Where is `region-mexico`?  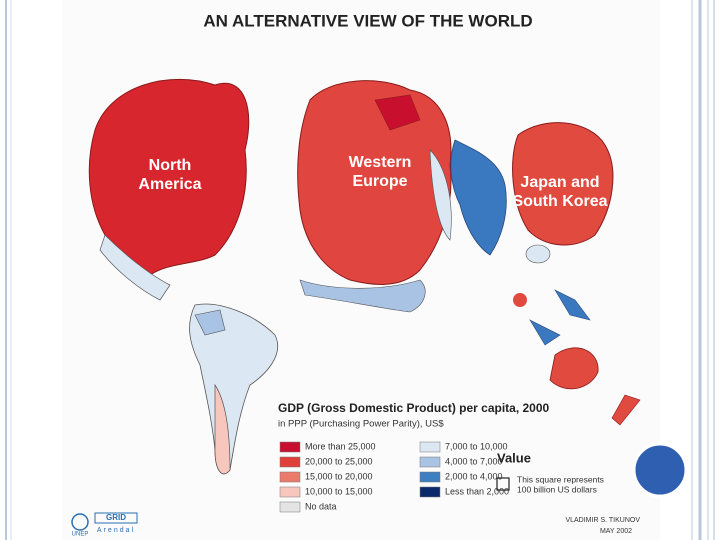
region-mexico is located at coordinates (135, 267).